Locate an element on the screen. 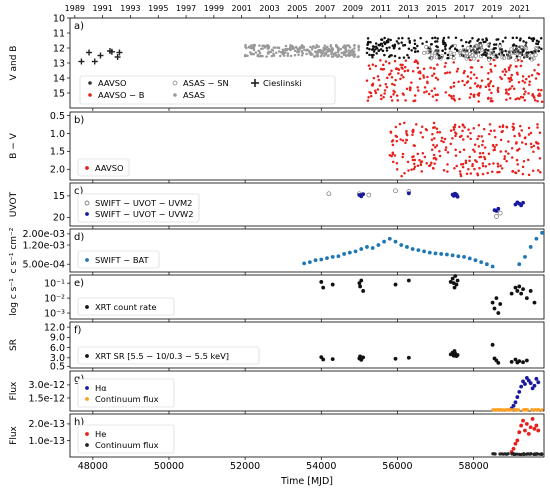  series-continuum-flux is located at coordinates (517, 454).